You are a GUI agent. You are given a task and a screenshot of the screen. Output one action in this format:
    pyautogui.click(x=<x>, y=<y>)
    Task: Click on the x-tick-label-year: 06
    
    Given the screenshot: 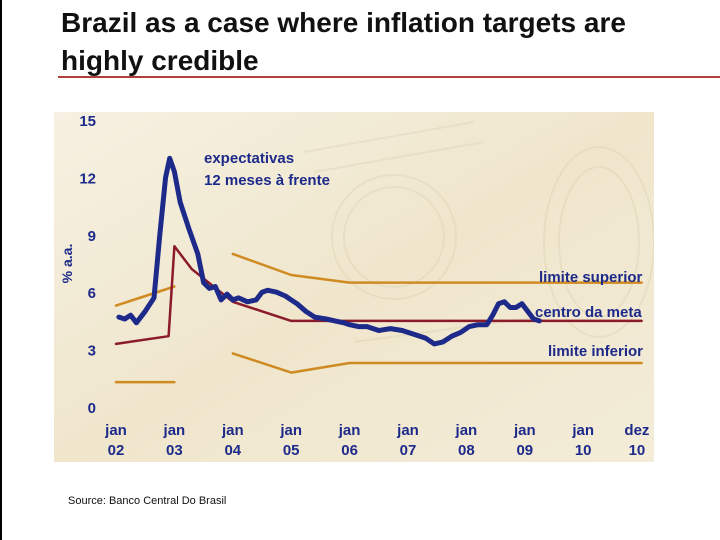 What is the action you would take?
    pyautogui.click(x=349, y=450)
    